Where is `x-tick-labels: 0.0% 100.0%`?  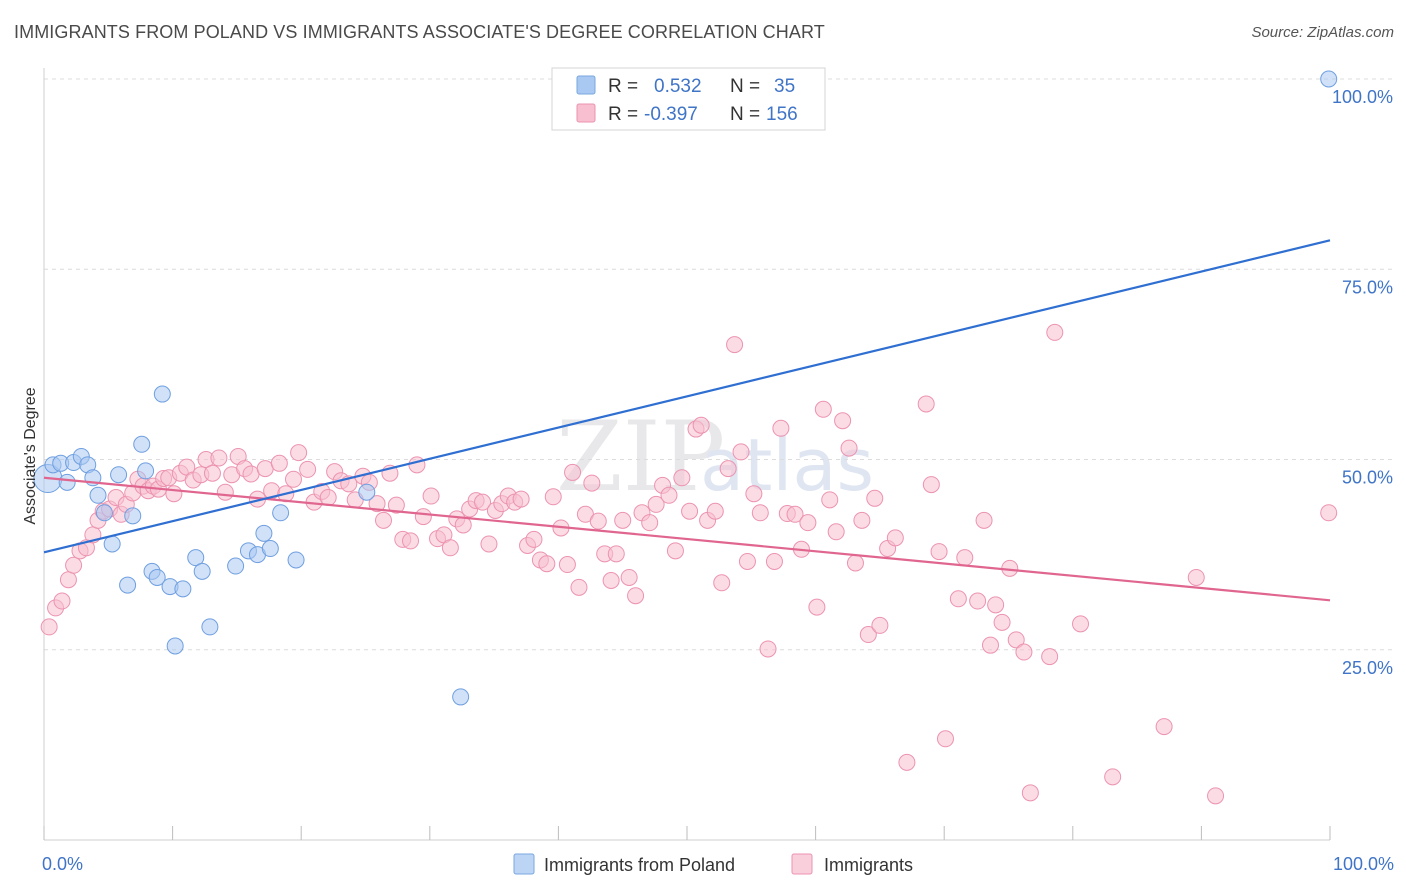
x-tick-labels: 0.0% 100.0% is located at coordinates (718, 864).